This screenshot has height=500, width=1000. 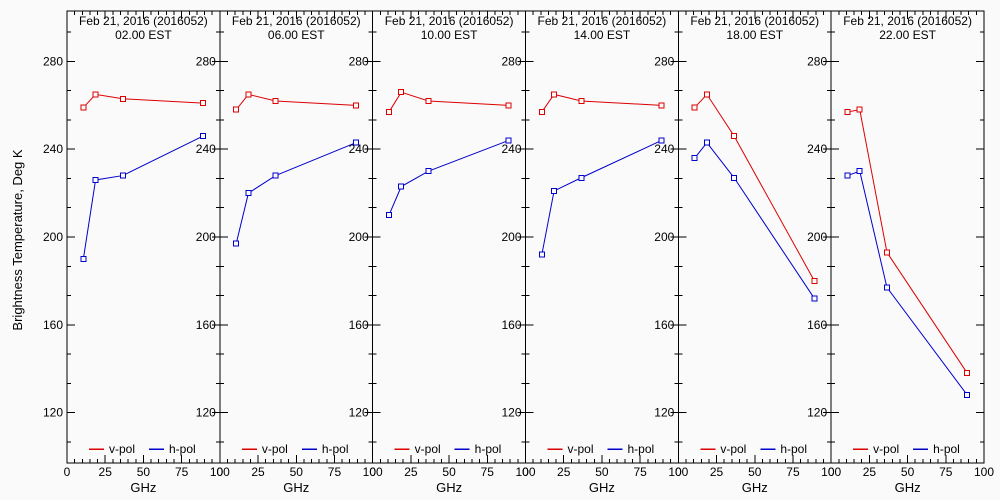 I want to click on panel-subtitle: 14.00 EST, so click(x=602, y=35).